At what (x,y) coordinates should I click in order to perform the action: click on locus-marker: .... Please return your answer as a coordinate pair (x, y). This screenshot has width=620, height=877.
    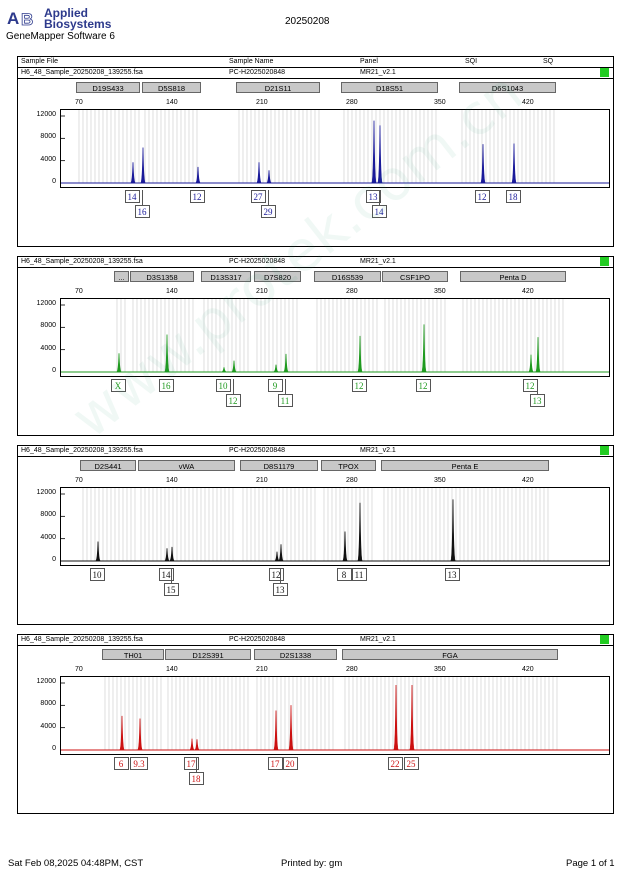
    Looking at the image, I should click on (121, 276).